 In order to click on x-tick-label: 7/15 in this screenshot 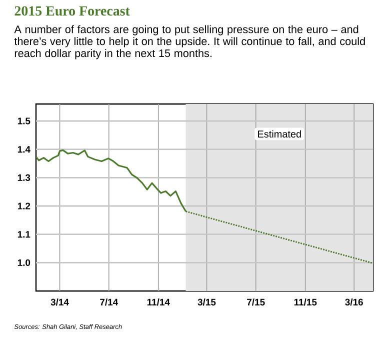, I will do `click(256, 302)`.